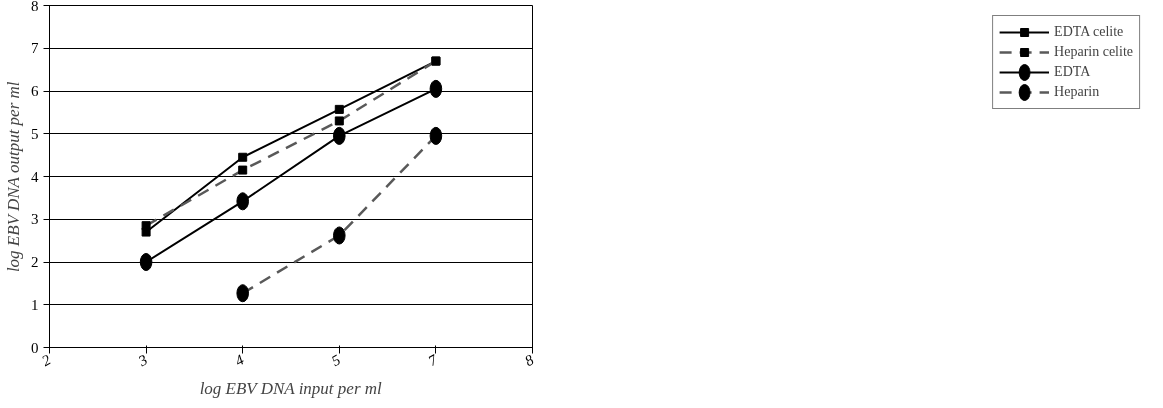  What do you see at coordinates (35, 7) in the screenshot?
I see `y-tick-label: 8` at bounding box center [35, 7].